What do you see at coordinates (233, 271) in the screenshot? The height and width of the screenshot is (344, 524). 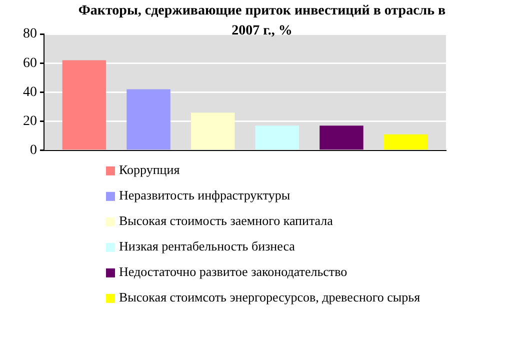 I see `legend-label: Недостаточно развитое законодательство` at bounding box center [233, 271].